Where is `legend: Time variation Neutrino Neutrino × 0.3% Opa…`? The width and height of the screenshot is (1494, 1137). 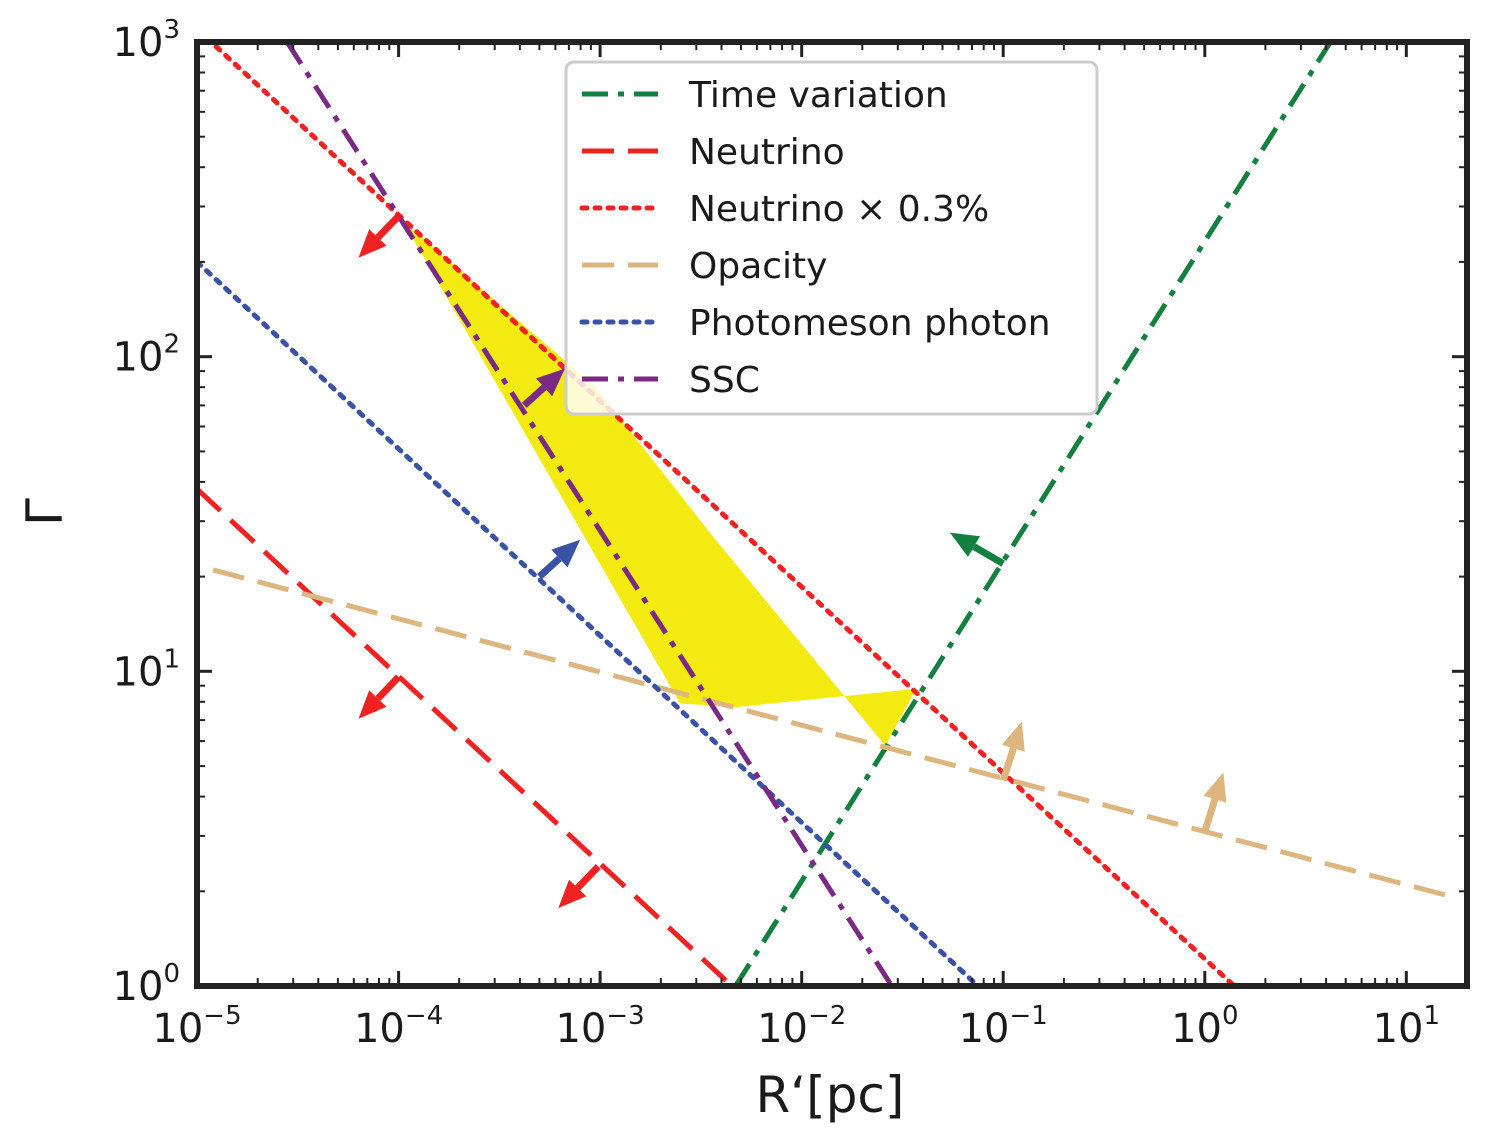
legend: Time variation Neutrino Neutrino × 0.3% Opa… is located at coordinates (831, 238).